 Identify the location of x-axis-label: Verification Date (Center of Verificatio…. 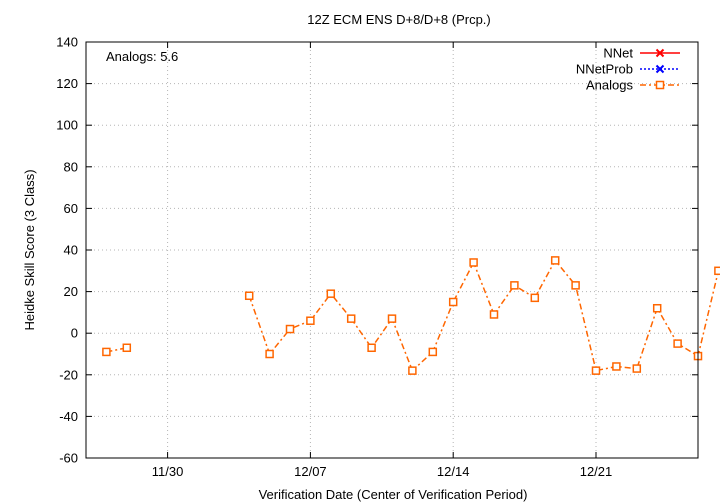
(393, 494).